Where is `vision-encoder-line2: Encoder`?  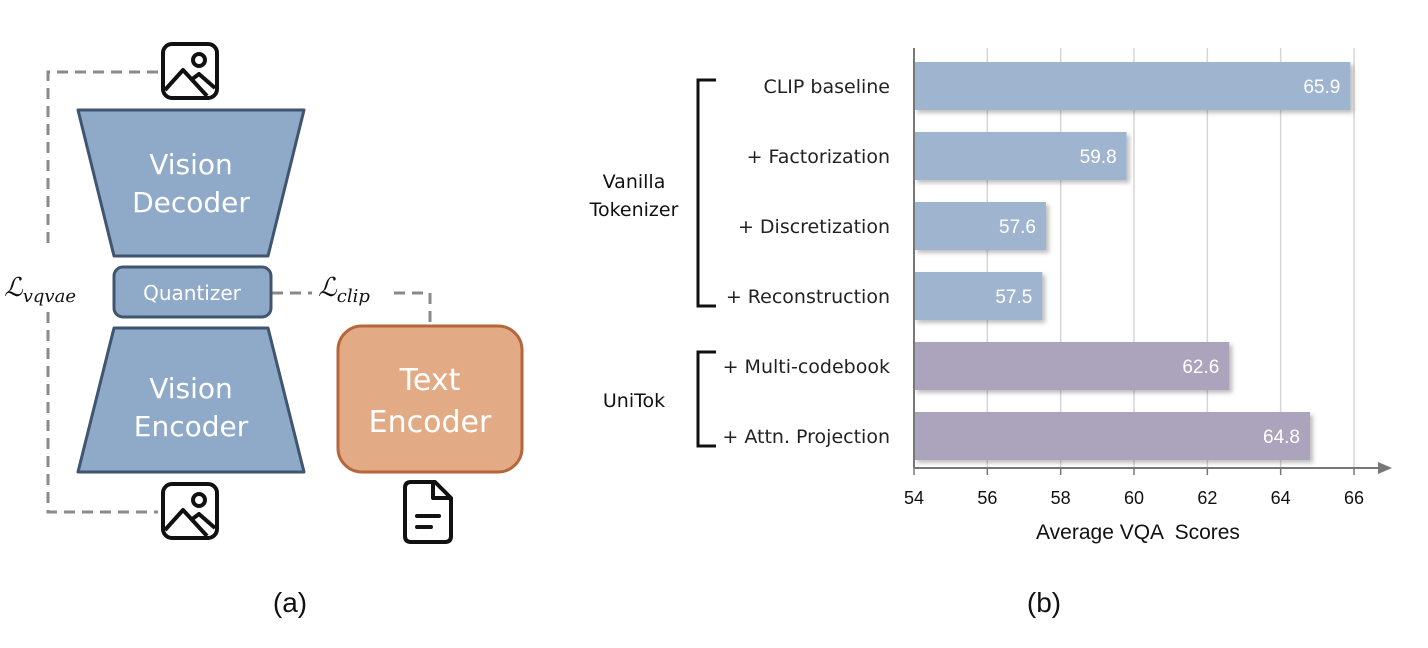 vision-encoder-line2: Encoder is located at coordinates (191, 426).